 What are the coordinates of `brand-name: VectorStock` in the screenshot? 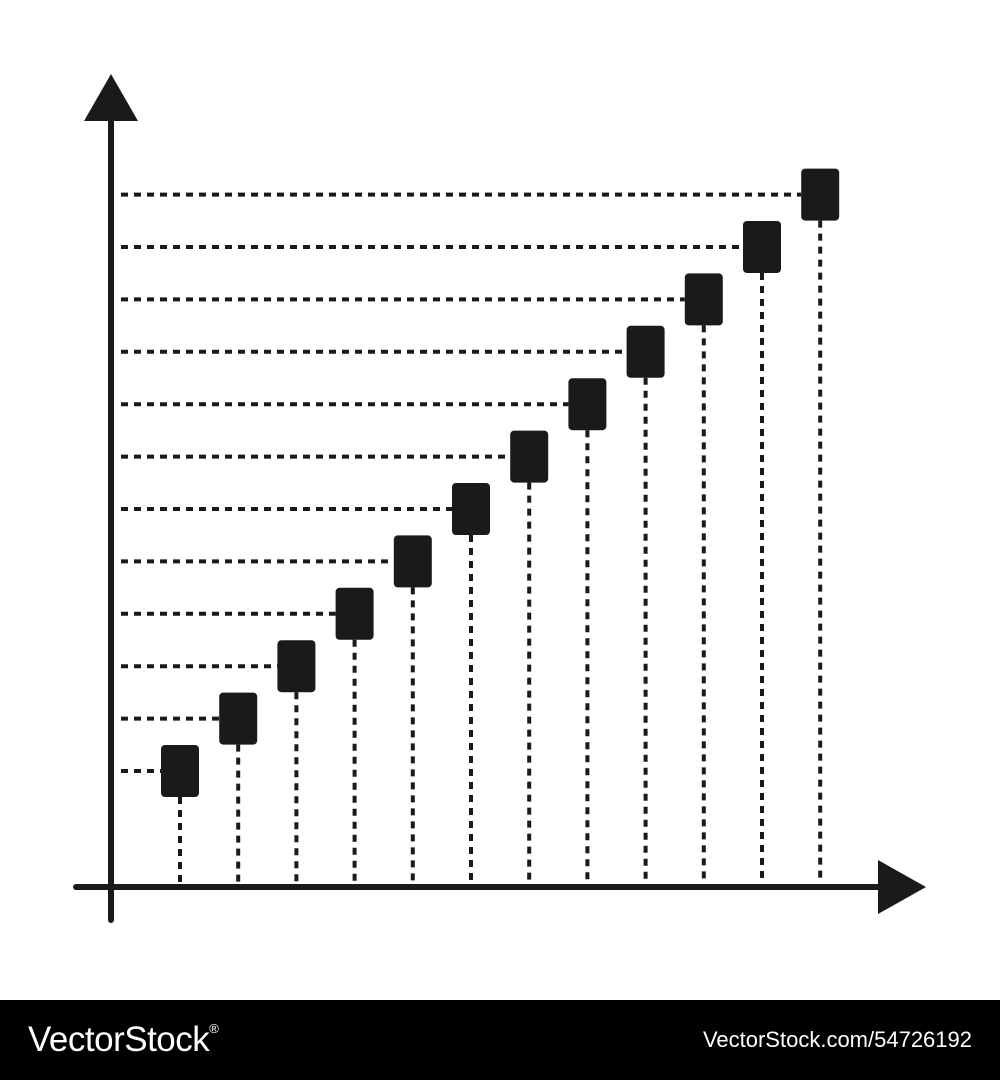 It's located at (119, 1039).